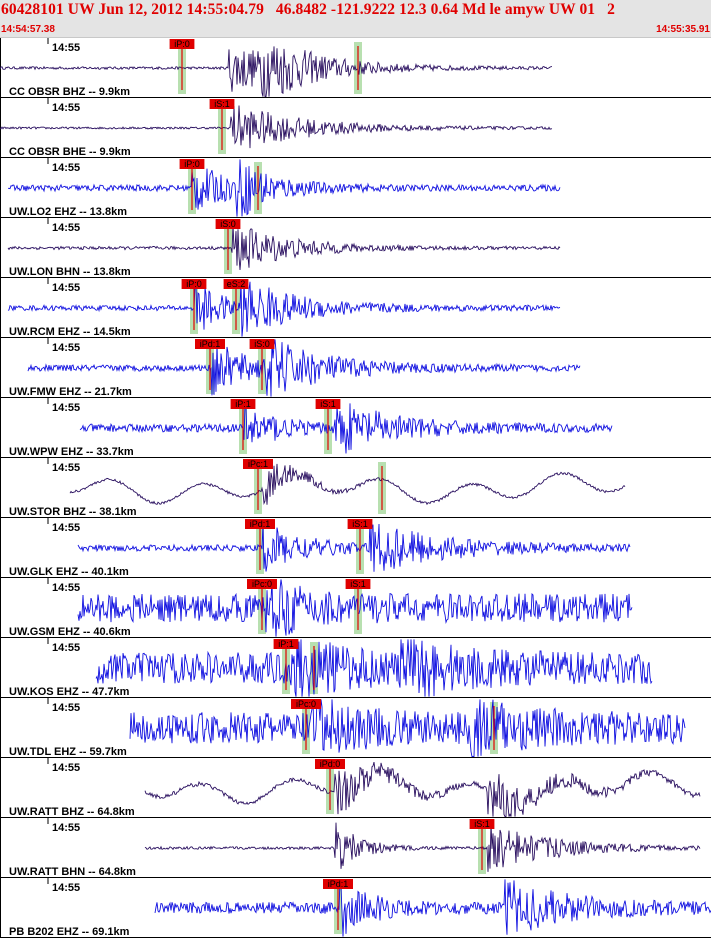 The image size is (711, 938). I want to click on trace-row: iS:1 14:55 CC OBSR BHE -- 9.9km, so click(355, 128).